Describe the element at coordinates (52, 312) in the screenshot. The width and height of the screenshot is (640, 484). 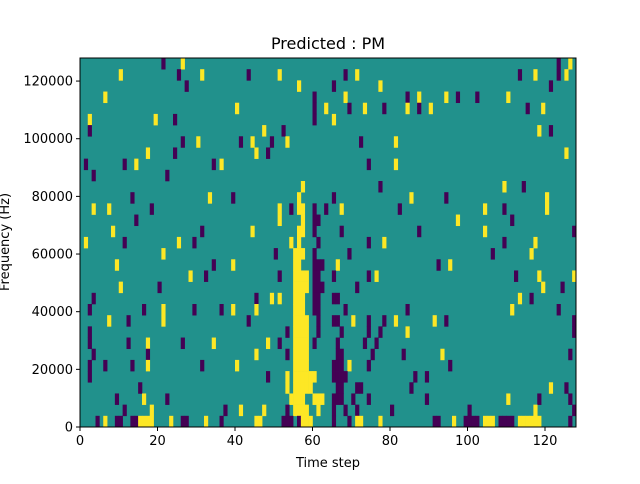
I see `y-tick-label: 40000` at that location.